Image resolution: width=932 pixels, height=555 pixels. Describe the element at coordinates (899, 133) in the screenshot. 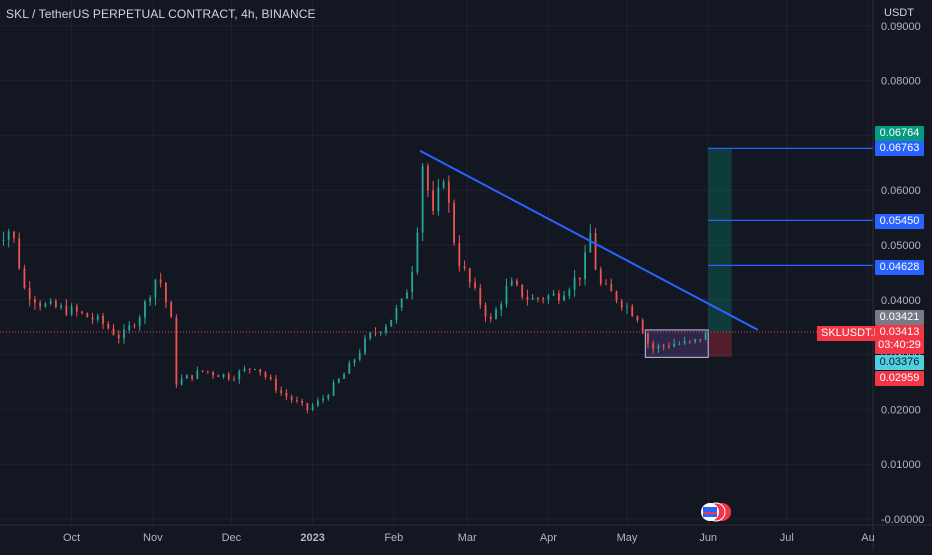

I see `price-tag-target: 0.06764` at that location.